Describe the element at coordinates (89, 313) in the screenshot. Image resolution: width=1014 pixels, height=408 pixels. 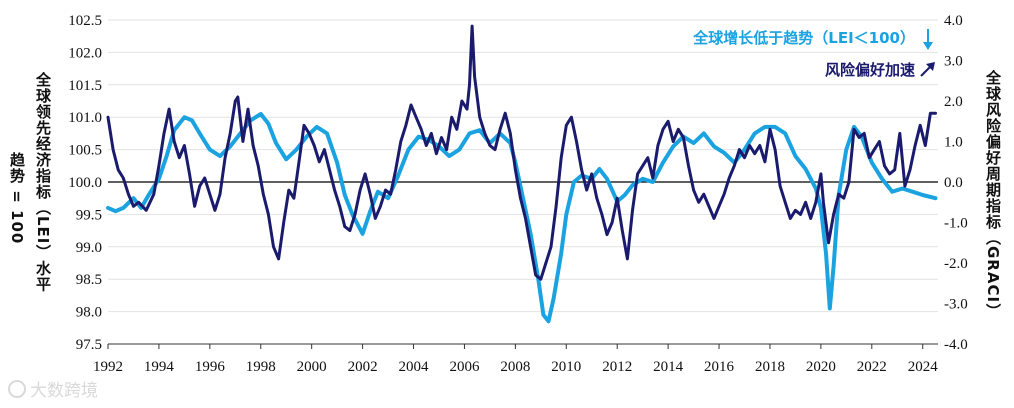
I see `y-left-tick-label: 98.0` at that location.